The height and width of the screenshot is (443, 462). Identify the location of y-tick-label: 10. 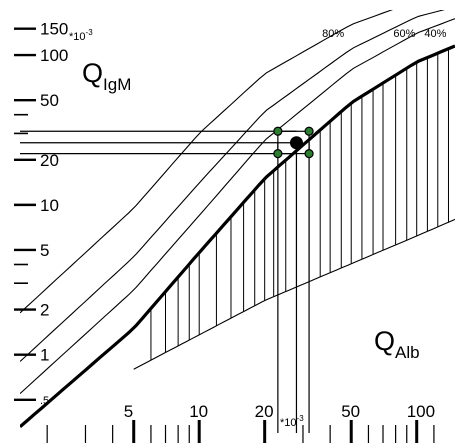
(49, 205).